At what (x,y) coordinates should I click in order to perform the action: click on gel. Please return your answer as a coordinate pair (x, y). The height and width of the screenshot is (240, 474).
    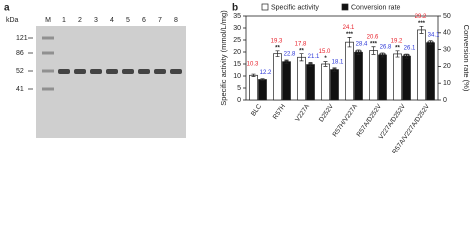
    Looking at the image, I should click on (111, 82).